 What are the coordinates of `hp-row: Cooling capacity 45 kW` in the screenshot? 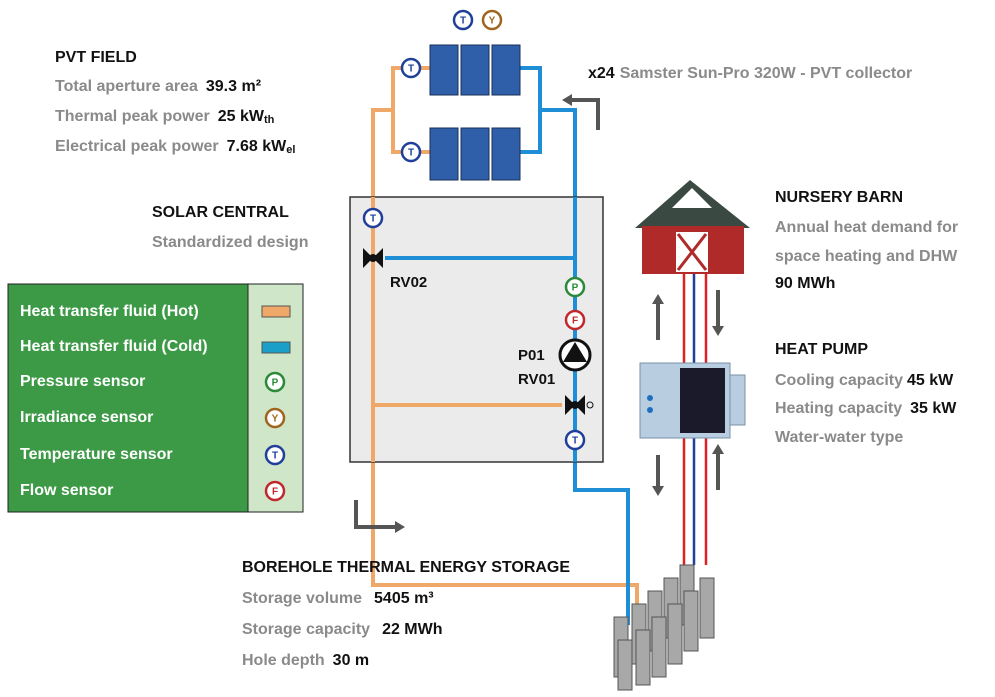 It's located at (864, 380).